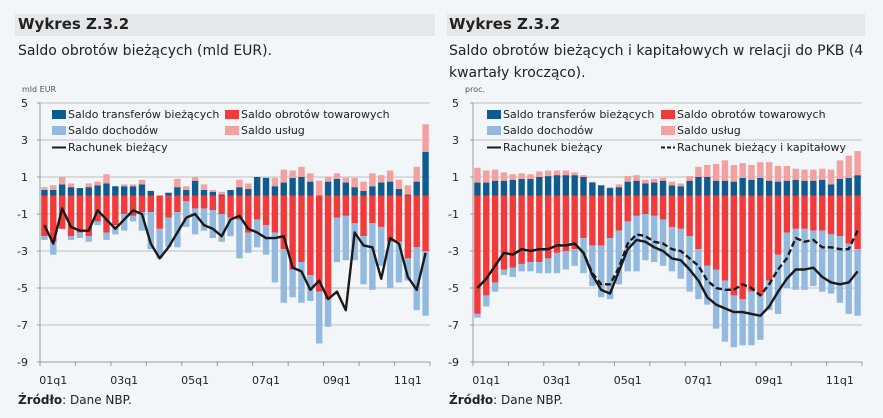 Image resolution: width=883 pixels, height=418 pixels. Describe the element at coordinates (24, 177) in the screenshot. I see `y-tick-label: 1` at that location.